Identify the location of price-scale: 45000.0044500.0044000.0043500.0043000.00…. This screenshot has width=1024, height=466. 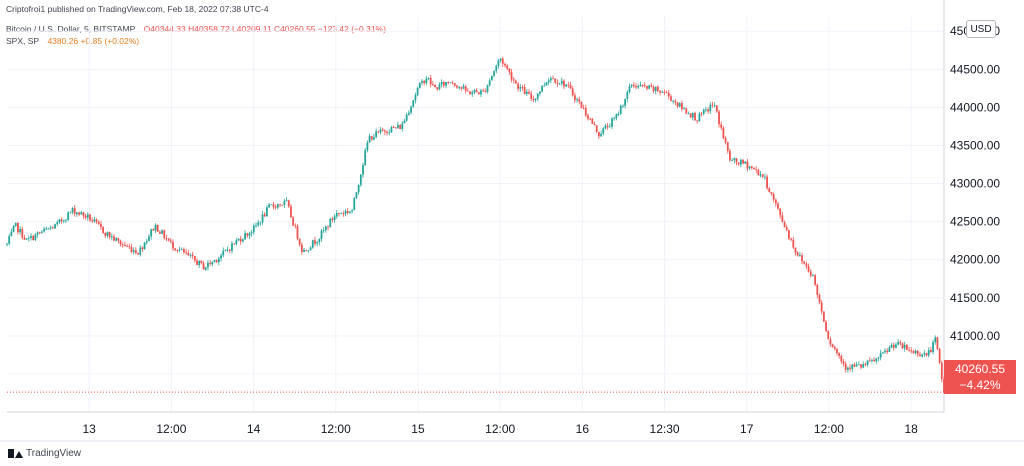
(975, 202).